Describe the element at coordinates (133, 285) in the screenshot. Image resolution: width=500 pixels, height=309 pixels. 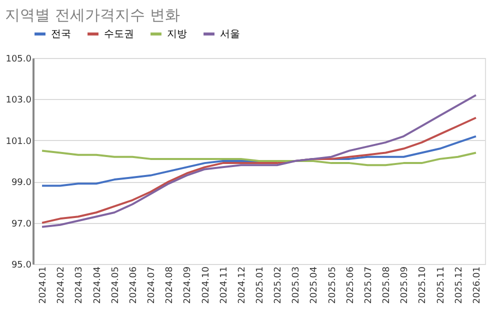
I see `x-tick-label: 2024.06` at that location.